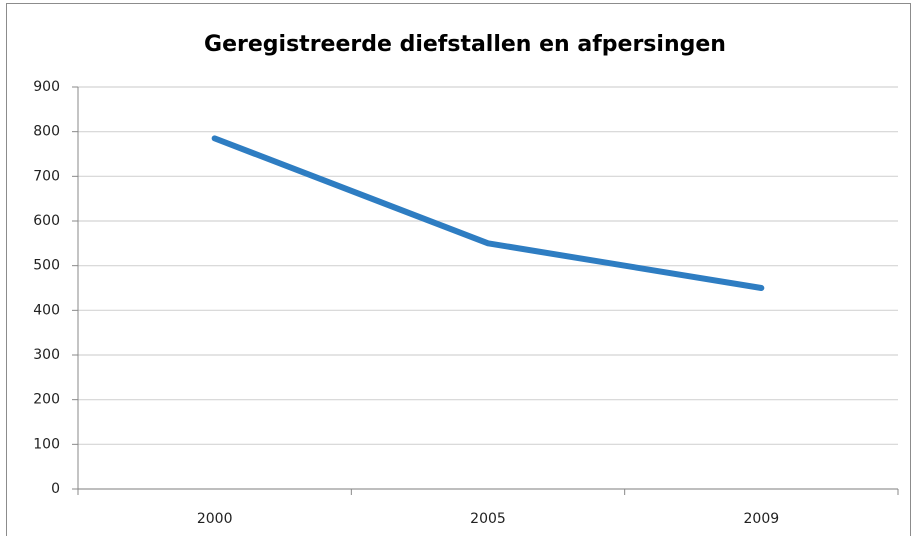 The image size is (915, 536). I want to click on y-tick-label: 0, so click(55, 489).